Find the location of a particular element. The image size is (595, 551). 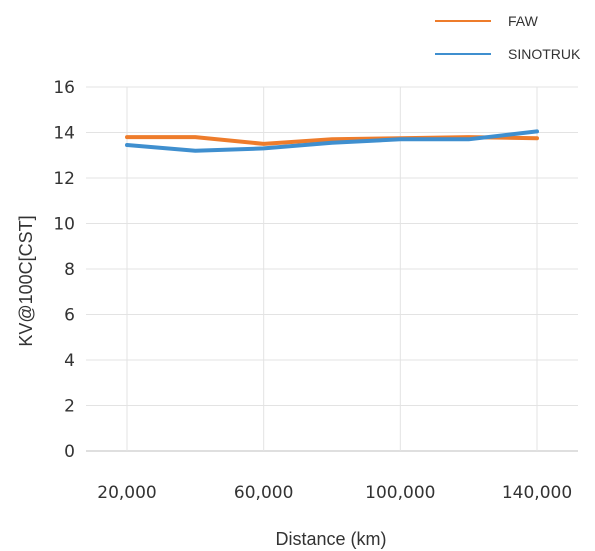

series-lines is located at coordinates (332, 141).